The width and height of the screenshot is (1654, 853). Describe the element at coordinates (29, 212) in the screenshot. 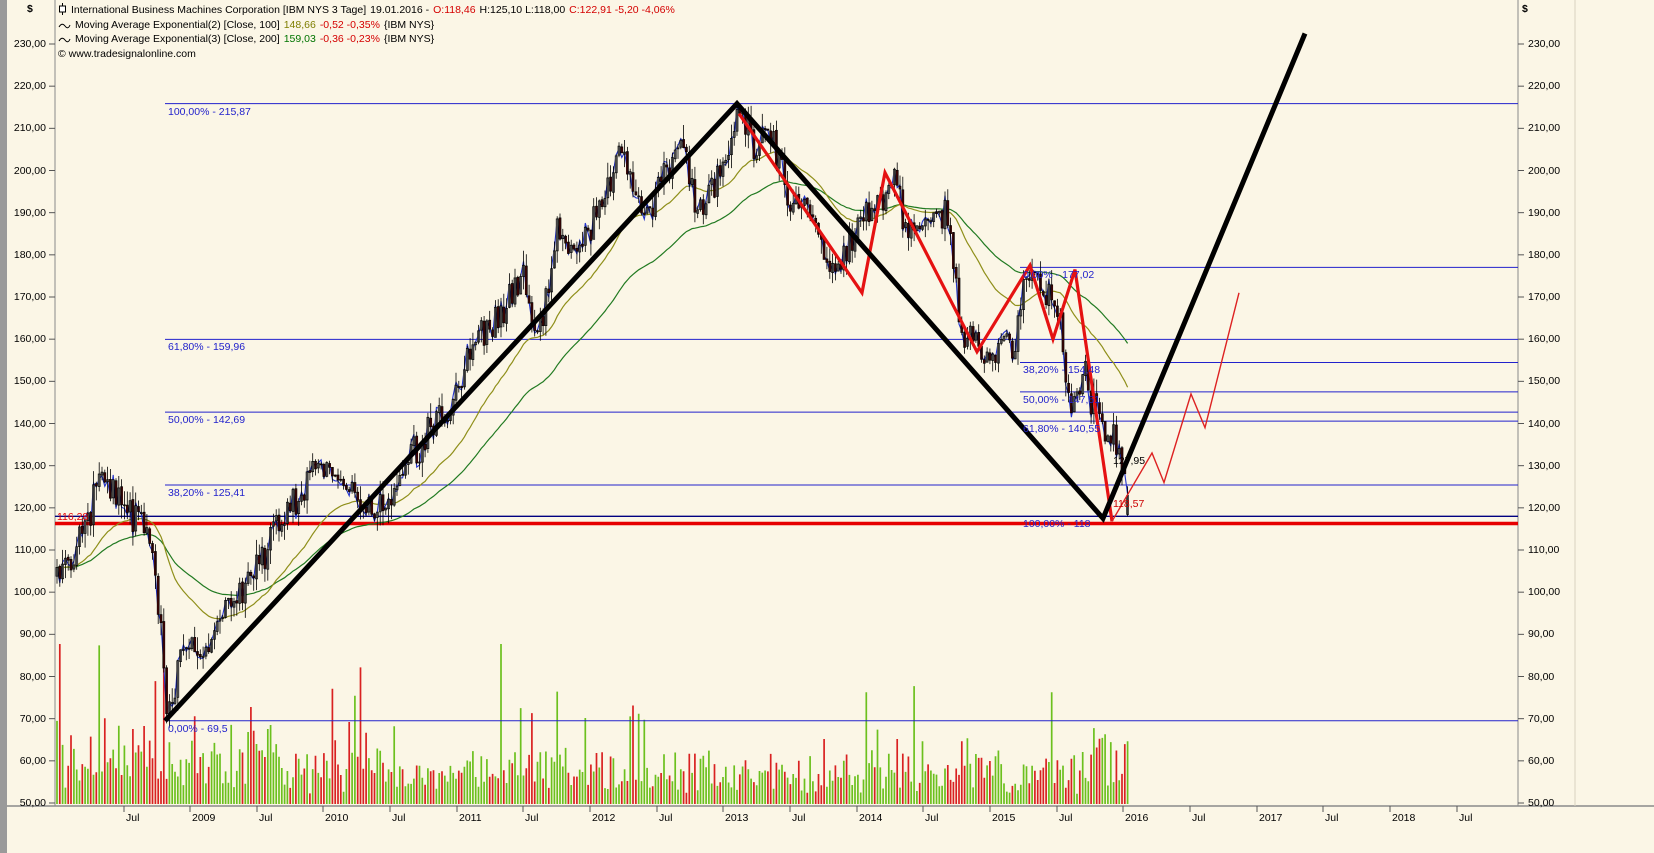

I see `y-axis-tick-label-left: 190,00` at that location.